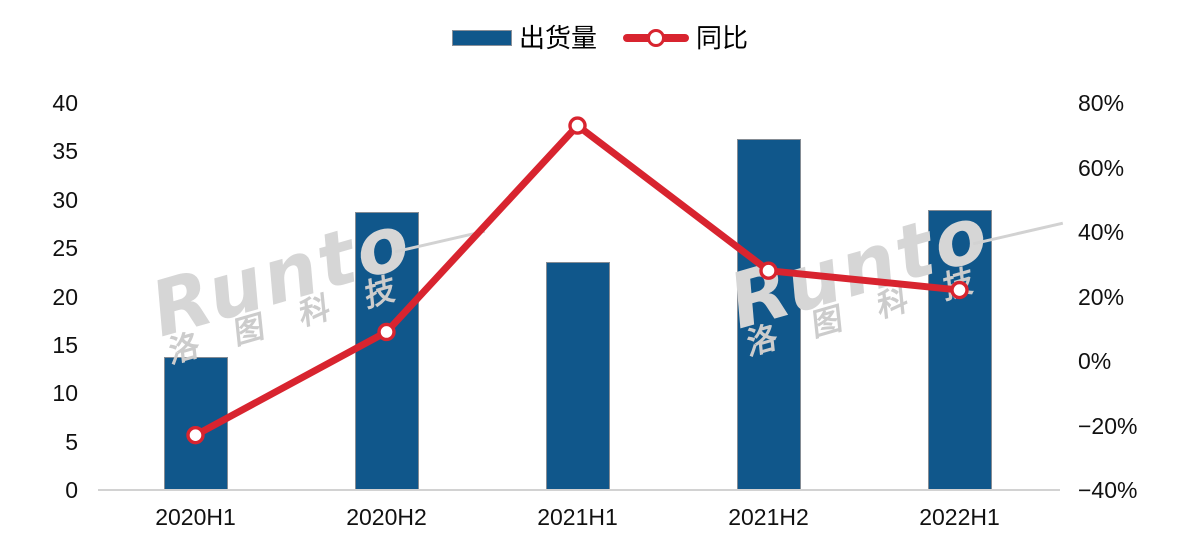 The width and height of the screenshot is (1190, 547). I want to click on left-axis-tick-label: 20, so click(65, 296).